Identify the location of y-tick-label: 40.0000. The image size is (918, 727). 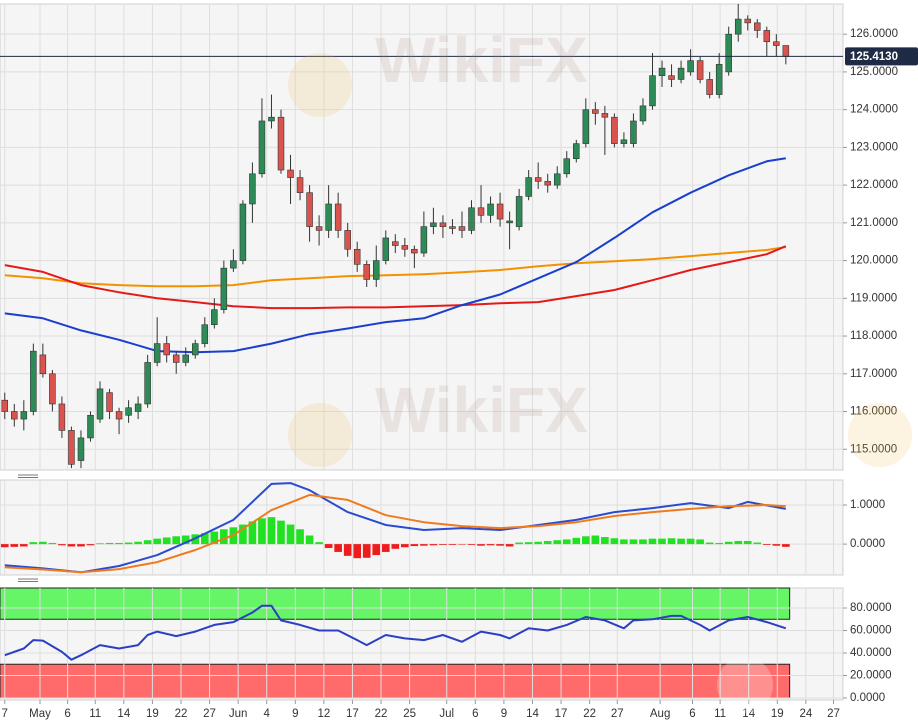
(871, 653).